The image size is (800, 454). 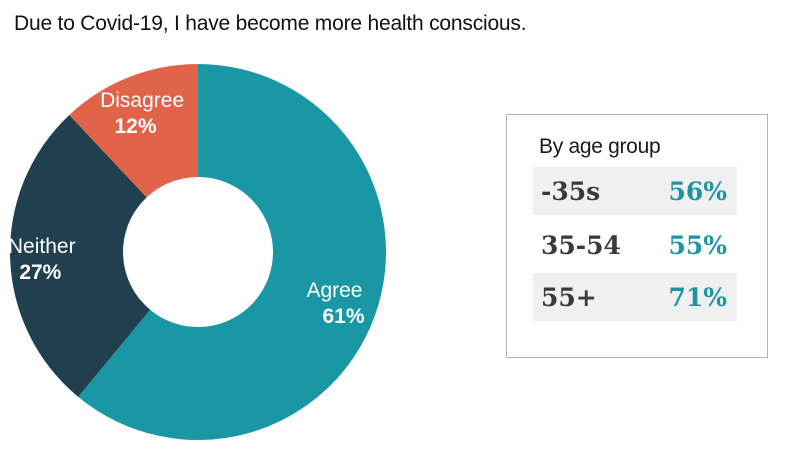 What do you see at coordinates (343, 316) in the screenshot?
I see `slice-value-agree: 61%` at bounding box center [343, 316].